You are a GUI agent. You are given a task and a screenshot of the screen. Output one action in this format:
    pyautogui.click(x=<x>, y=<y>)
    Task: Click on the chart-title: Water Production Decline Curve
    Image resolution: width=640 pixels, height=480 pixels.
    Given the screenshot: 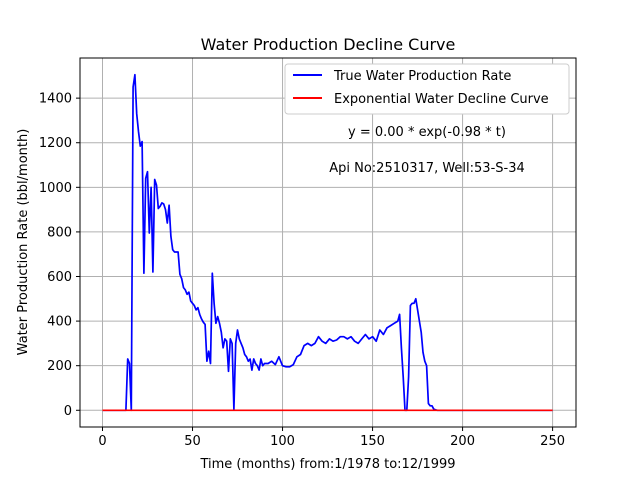 What is the action you would take?
    pyautogui.click(x=328, y=44)
    